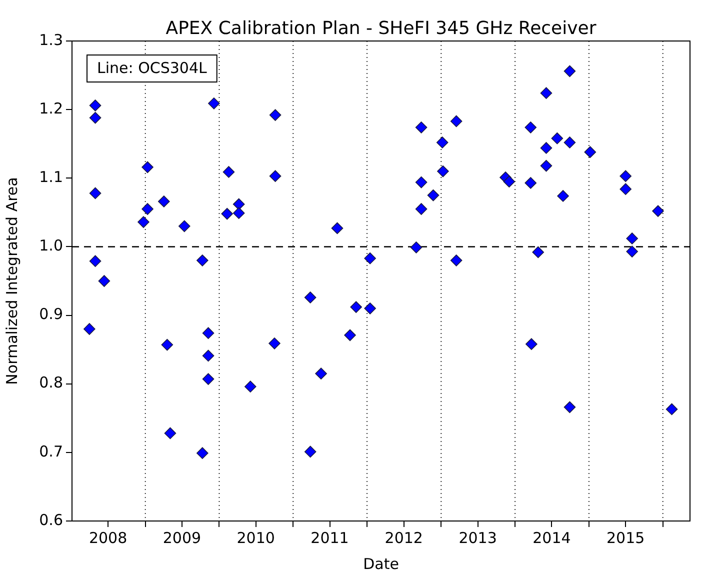 The image size is (711, 578). What do you see at coordinates (11, 281) in the screenshot?
I see `y-axis-title: Normalized Integrated Area` at bounding box center [11, 281].